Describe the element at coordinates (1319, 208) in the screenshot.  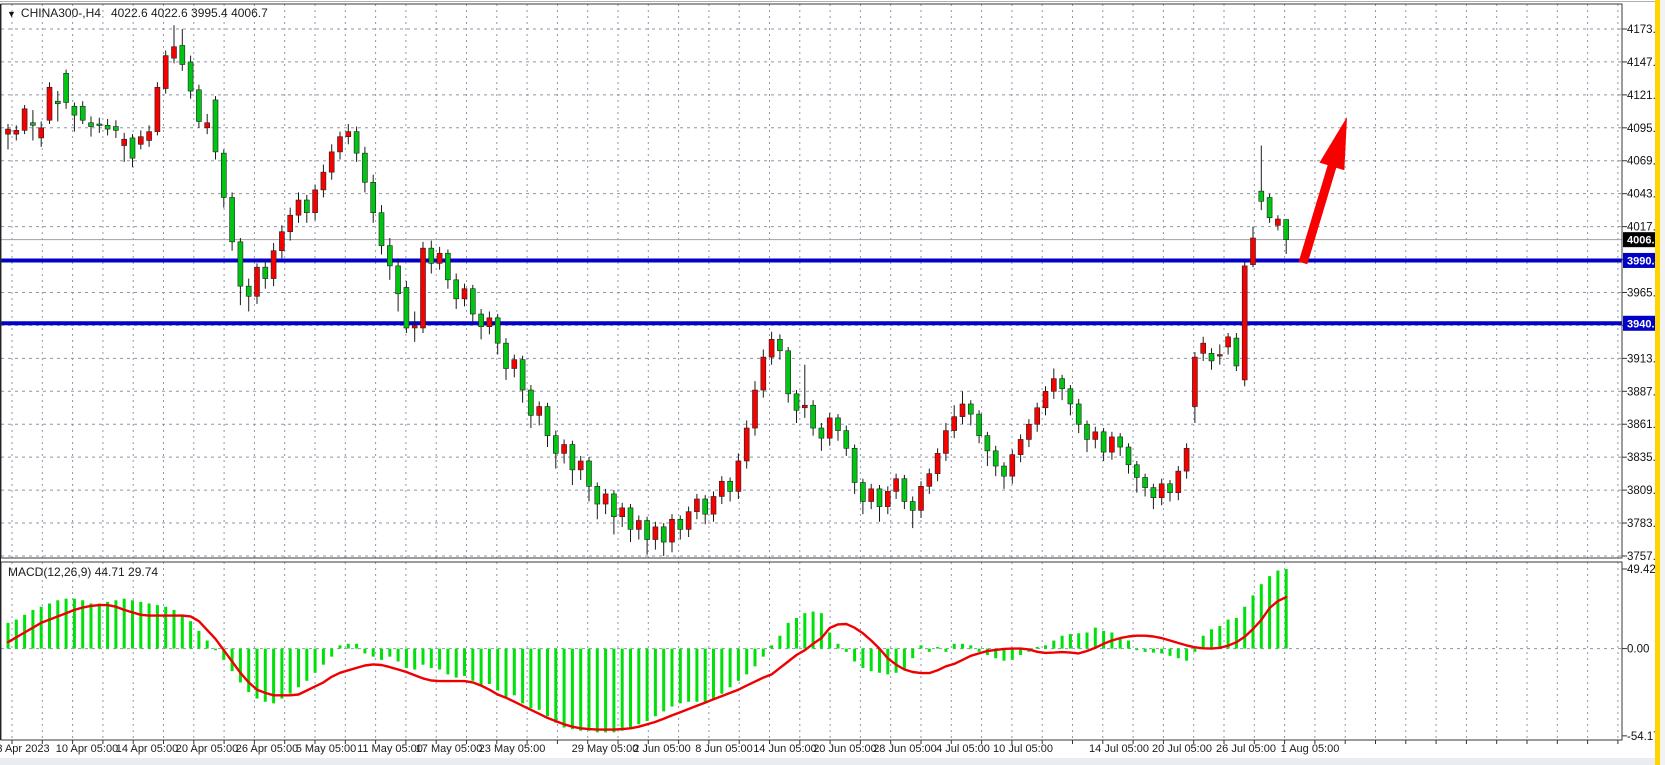
I see `trend-arrow-shaft` at that location.